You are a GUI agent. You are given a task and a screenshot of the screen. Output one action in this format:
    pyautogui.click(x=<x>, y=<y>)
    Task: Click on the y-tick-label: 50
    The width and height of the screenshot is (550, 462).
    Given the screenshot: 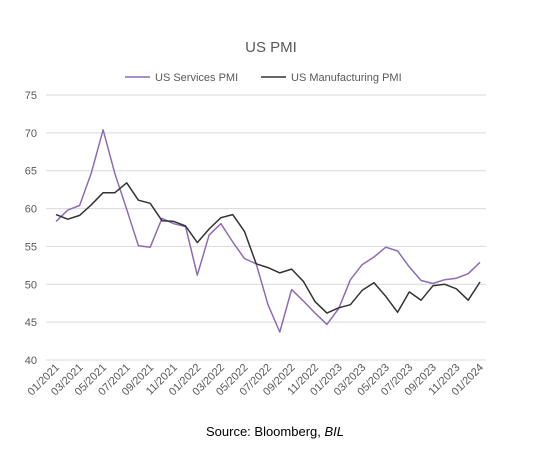 What is the action you would take?
    pyautogui.click(x=31, y=285)
    